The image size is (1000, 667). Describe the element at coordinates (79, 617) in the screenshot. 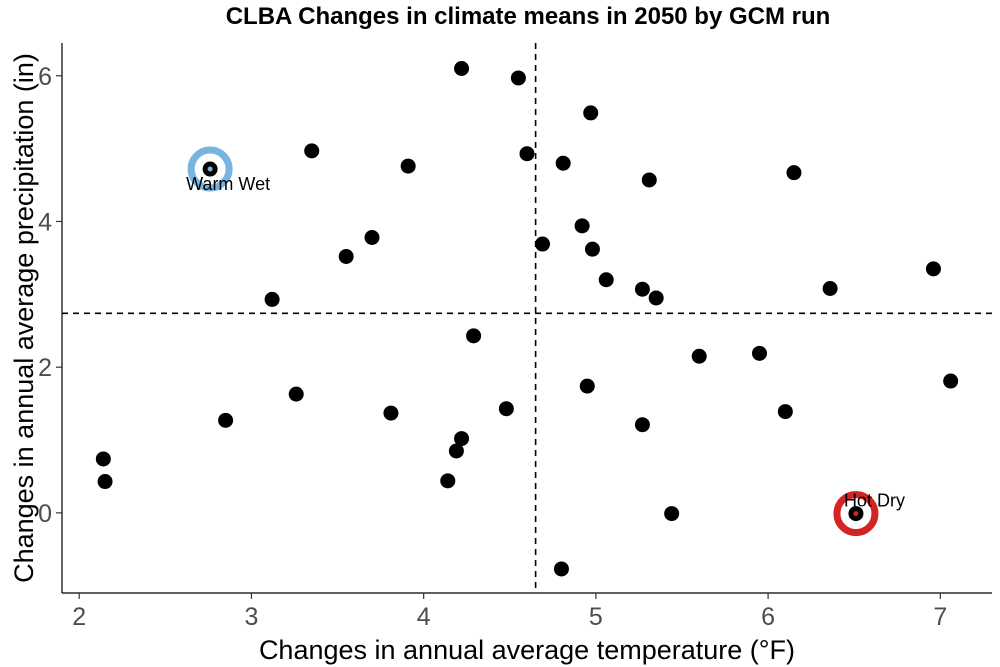

I see `x-tick-label: 2` at that location.